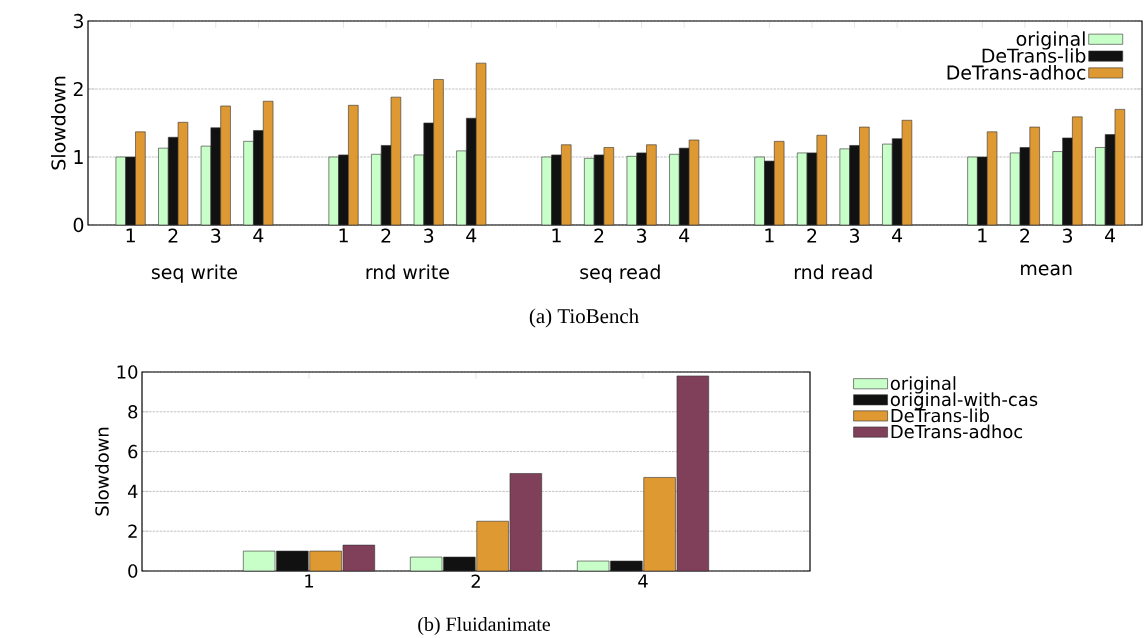 The width and height of the screenshot is (1144, 638). What do you see at coordinates (484, 625) in the screenshot?
I see `text: (b) Fluidanimate` at bounding box center [484, 625].